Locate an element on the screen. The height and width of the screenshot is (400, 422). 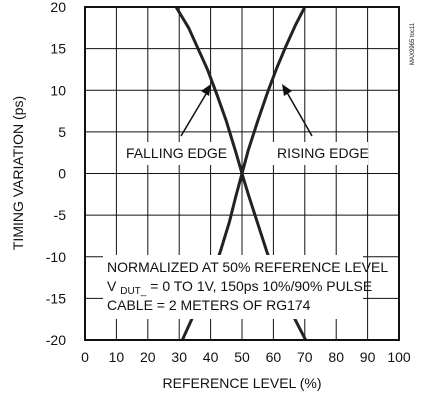
rising-edge-arrow-shaft is located at coordinates (298, 112).